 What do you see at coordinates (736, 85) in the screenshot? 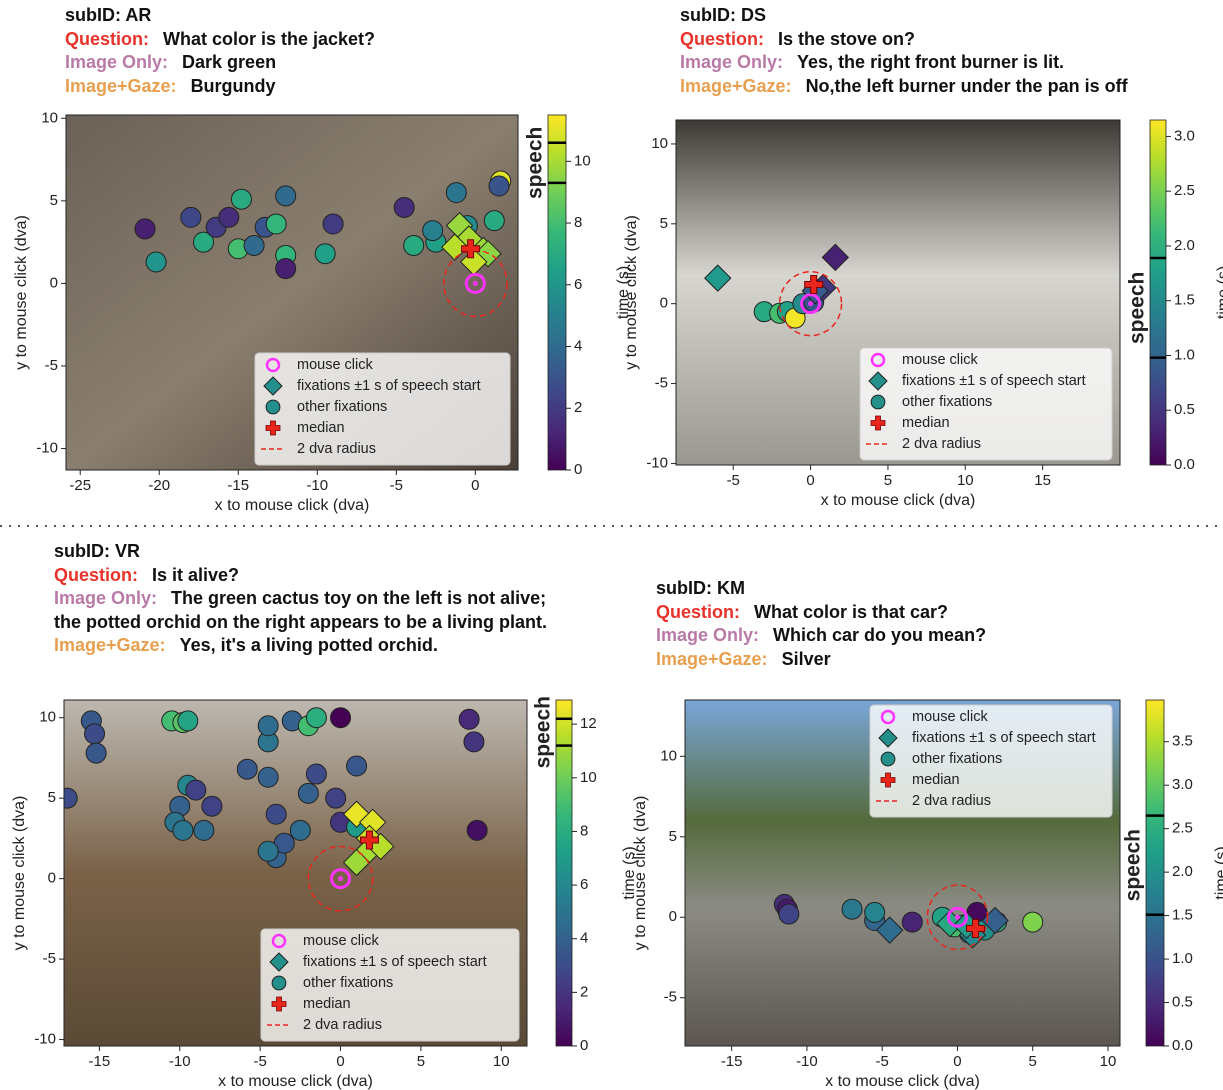
I see `gaze-label: Image+Gaze:` at bounding box center [736, 85].